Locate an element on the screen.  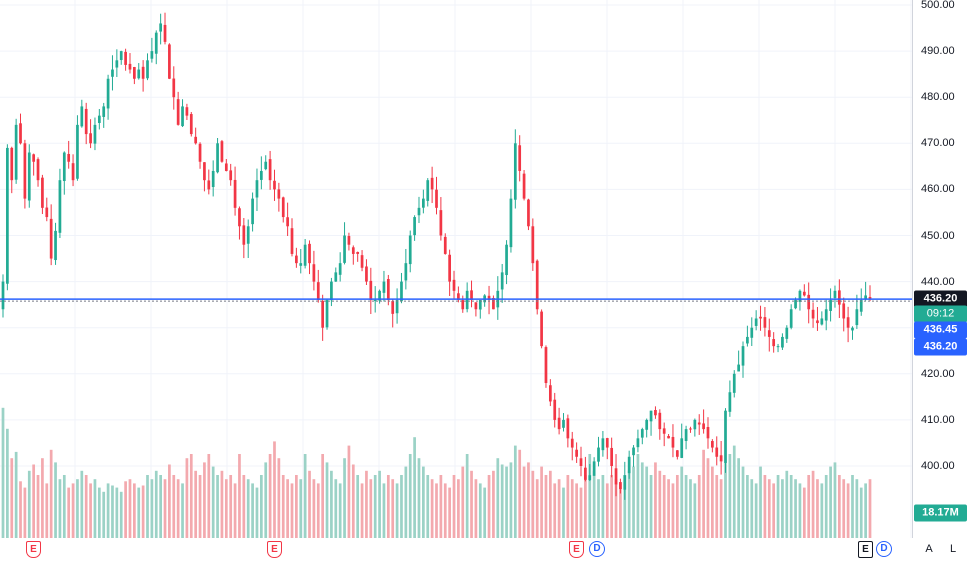
auto-scale-button: A is located at coordinates (929, 549).